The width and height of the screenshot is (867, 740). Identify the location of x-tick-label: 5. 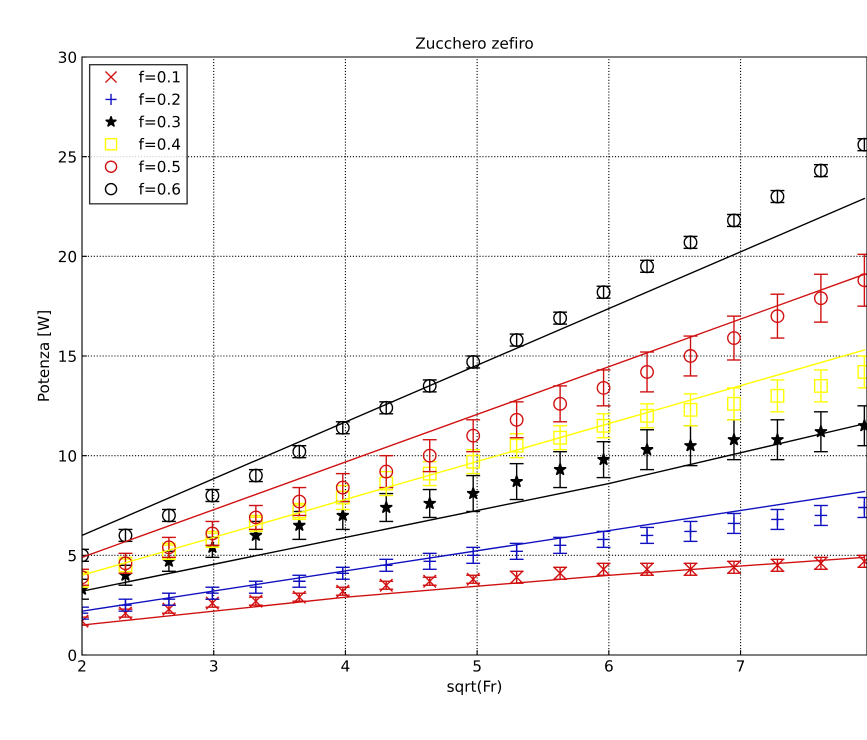
(477, 666).